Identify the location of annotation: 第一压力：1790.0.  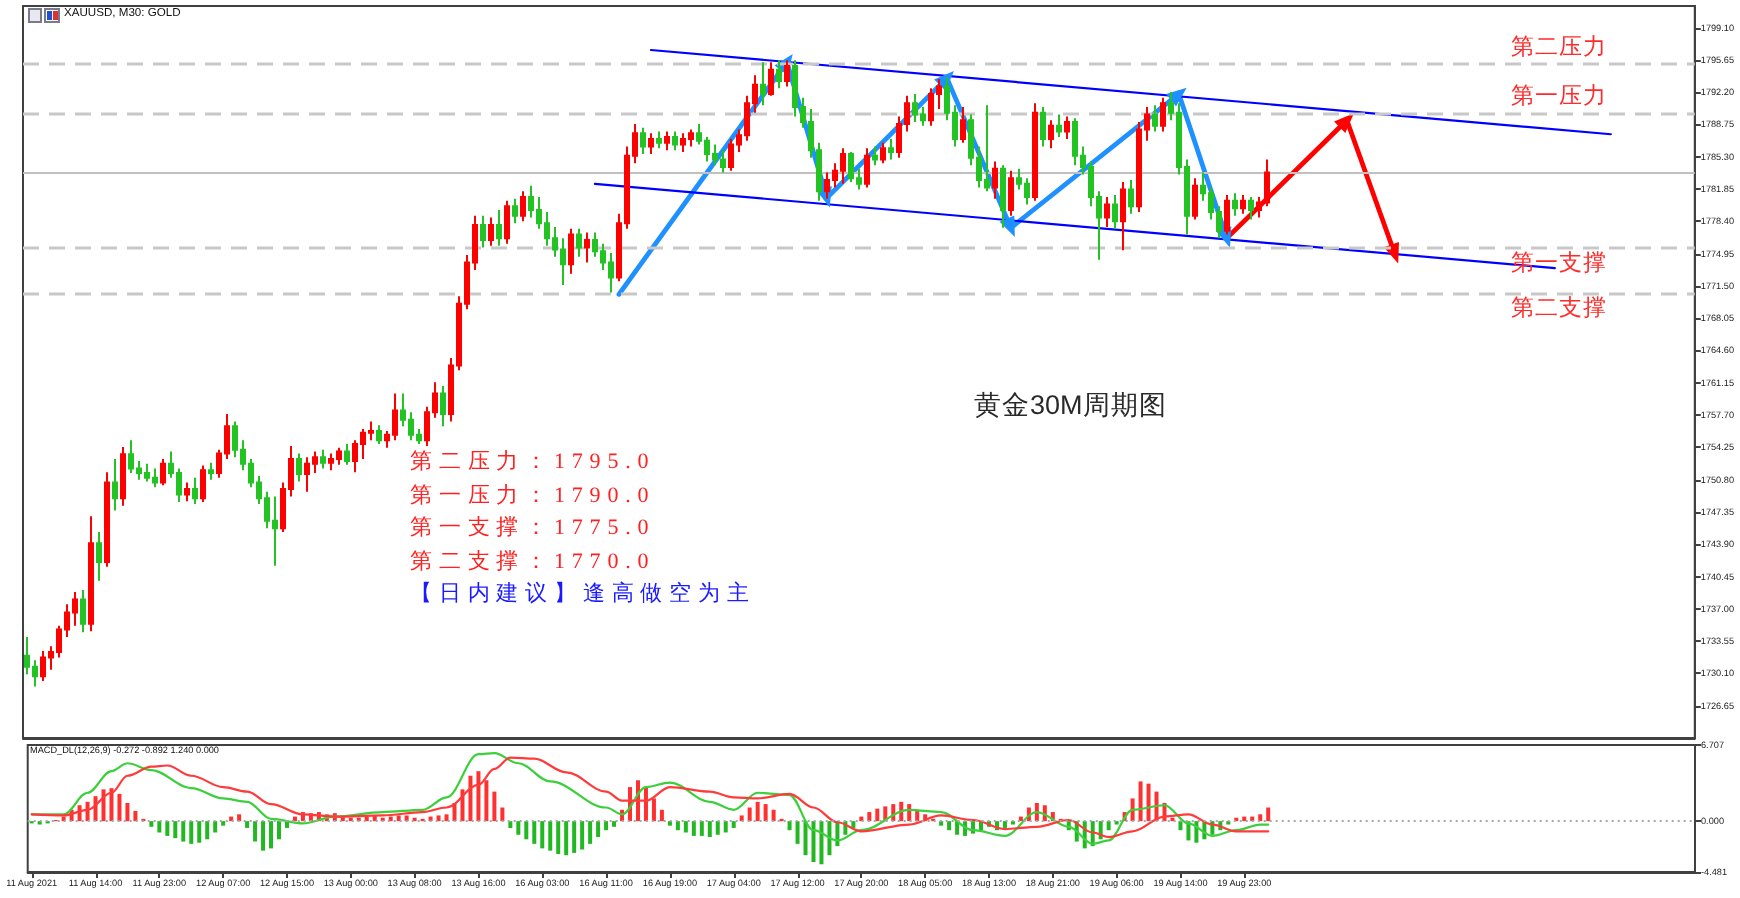
(533, 496).